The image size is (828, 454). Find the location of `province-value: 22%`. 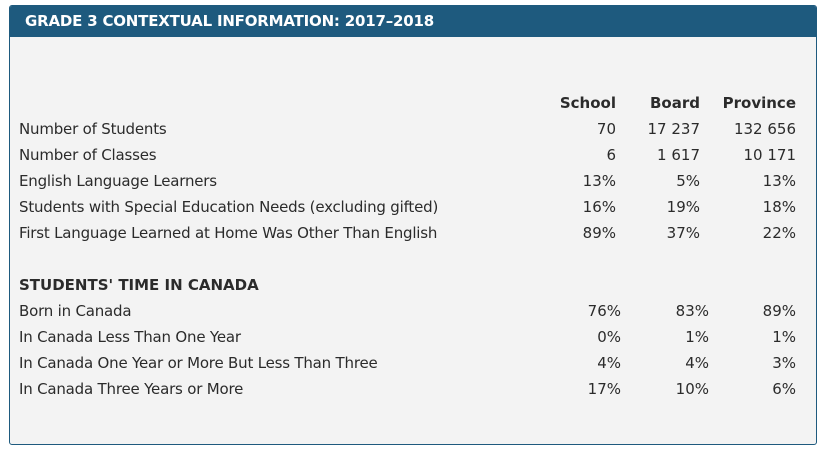

province-value: 22% is located at coordinates (779, 233).